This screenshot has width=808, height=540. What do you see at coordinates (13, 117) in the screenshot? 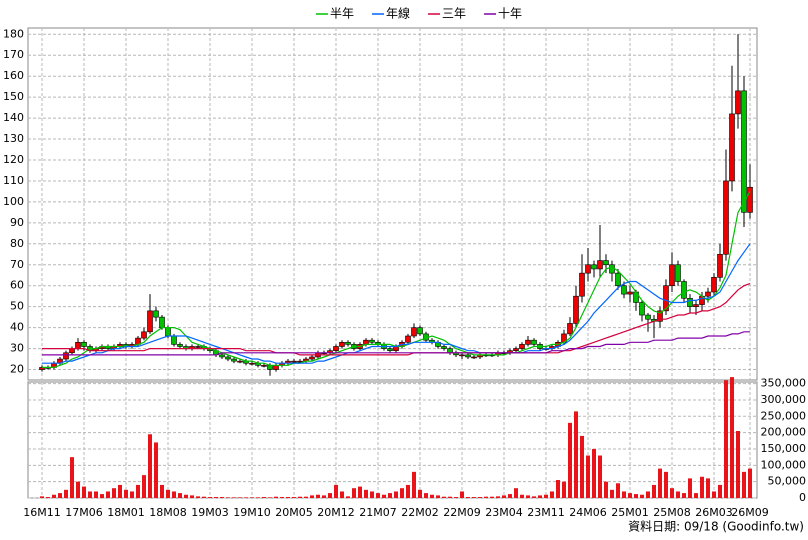
I see `y-tick-label: 140` at bounding box center [13, 117].